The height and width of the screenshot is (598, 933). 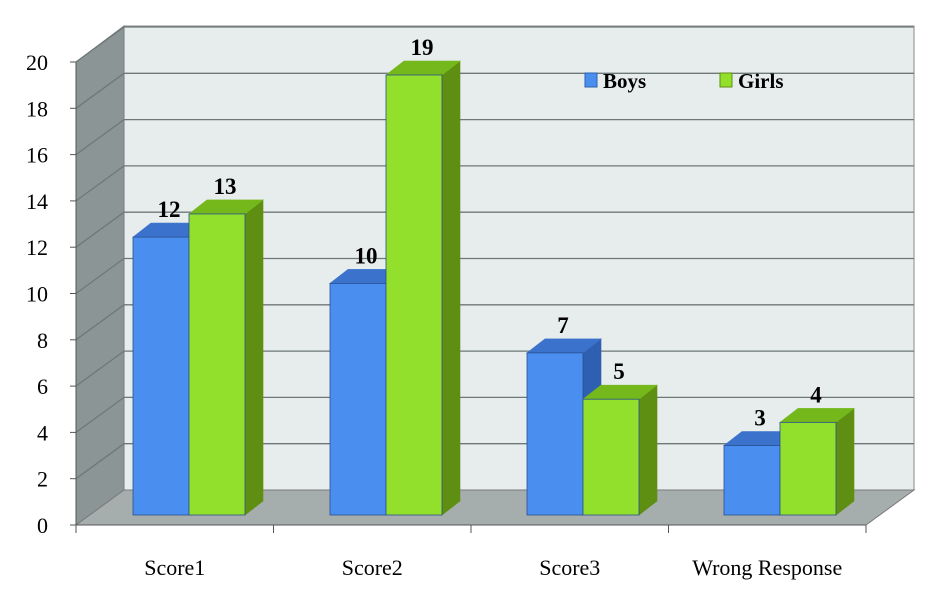 What do you see at coordinates (174, 567) in the screenshot?
I see `x-tick-label: Score1` at bounding box center [174, 567].